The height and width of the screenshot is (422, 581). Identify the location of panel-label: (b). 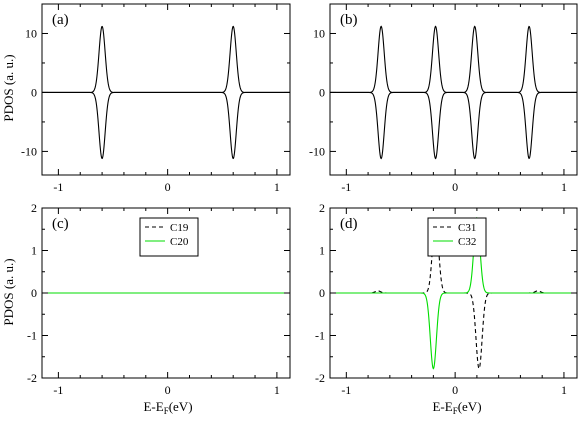
(349, 20).